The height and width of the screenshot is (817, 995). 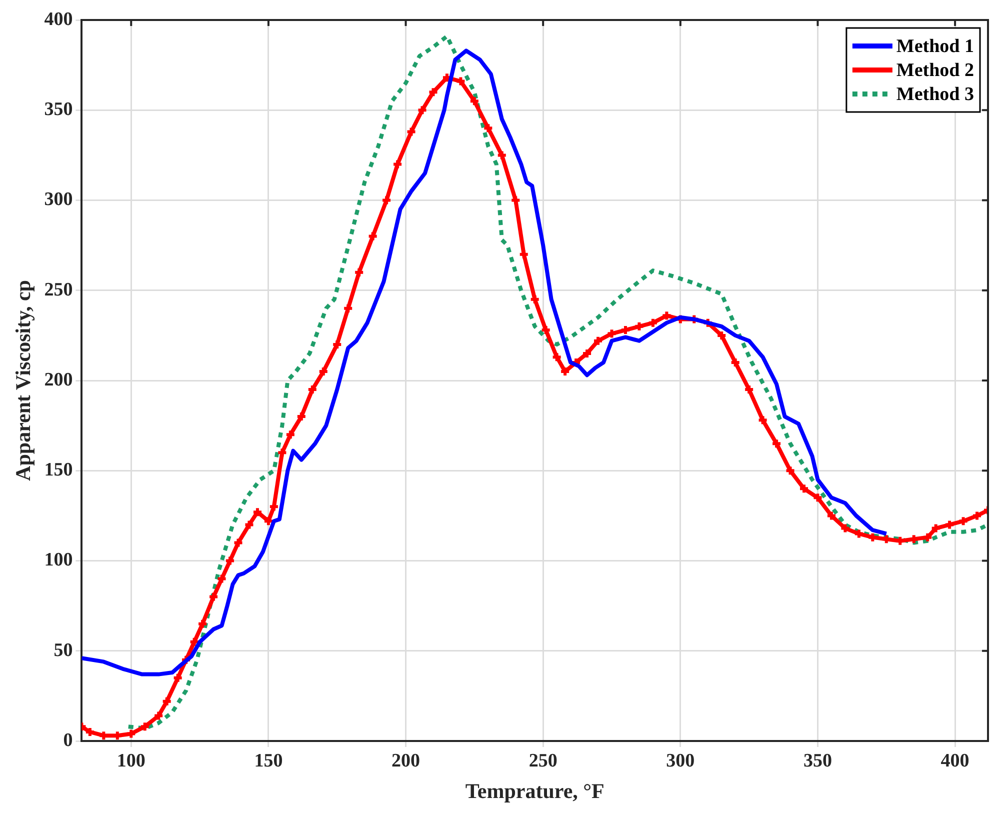 I want to click on y-tick-label: 150, so click(x=58, y=470).